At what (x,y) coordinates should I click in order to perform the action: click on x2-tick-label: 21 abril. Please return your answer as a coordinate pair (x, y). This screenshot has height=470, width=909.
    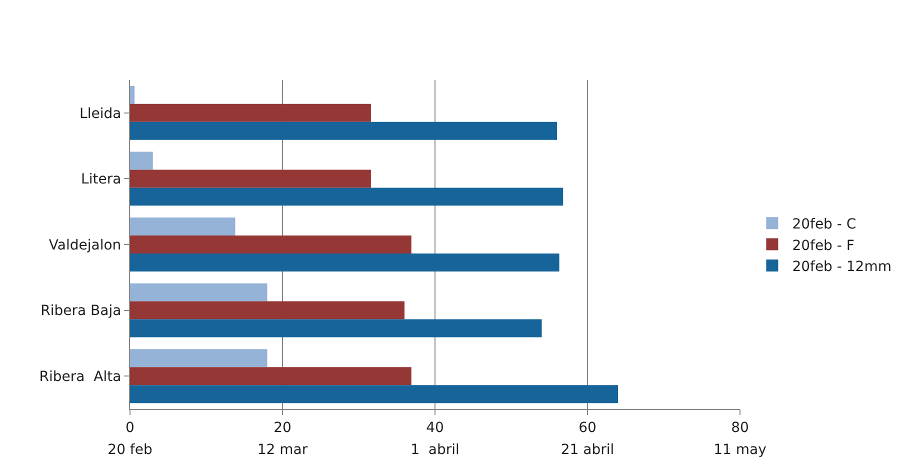
    Looking at the image, I should click on (587, 450).